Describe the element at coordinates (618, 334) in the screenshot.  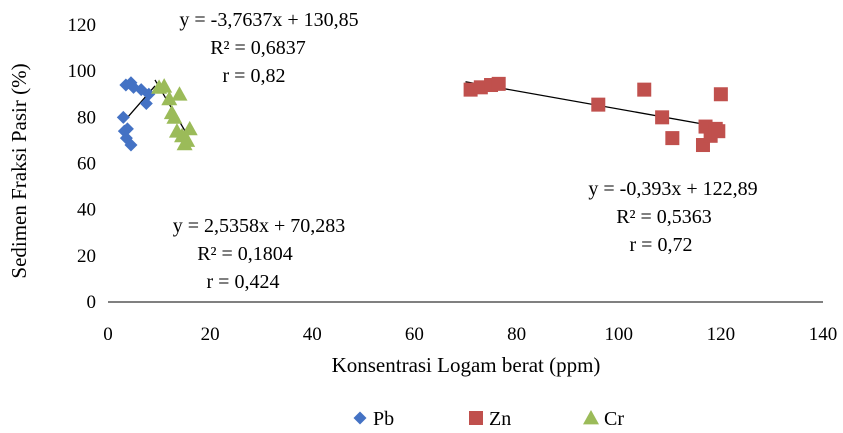
I see `x-tick-label: 100` at that location.